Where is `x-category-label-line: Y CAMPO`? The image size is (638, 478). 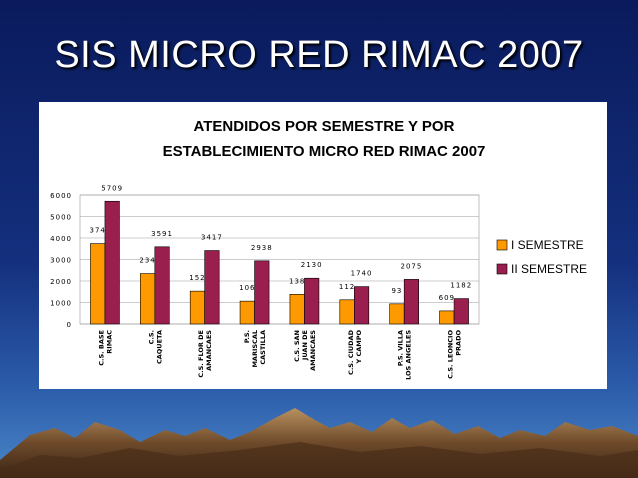 x-category-label-line: Y CAMPO is located at coordinates (359, 347).